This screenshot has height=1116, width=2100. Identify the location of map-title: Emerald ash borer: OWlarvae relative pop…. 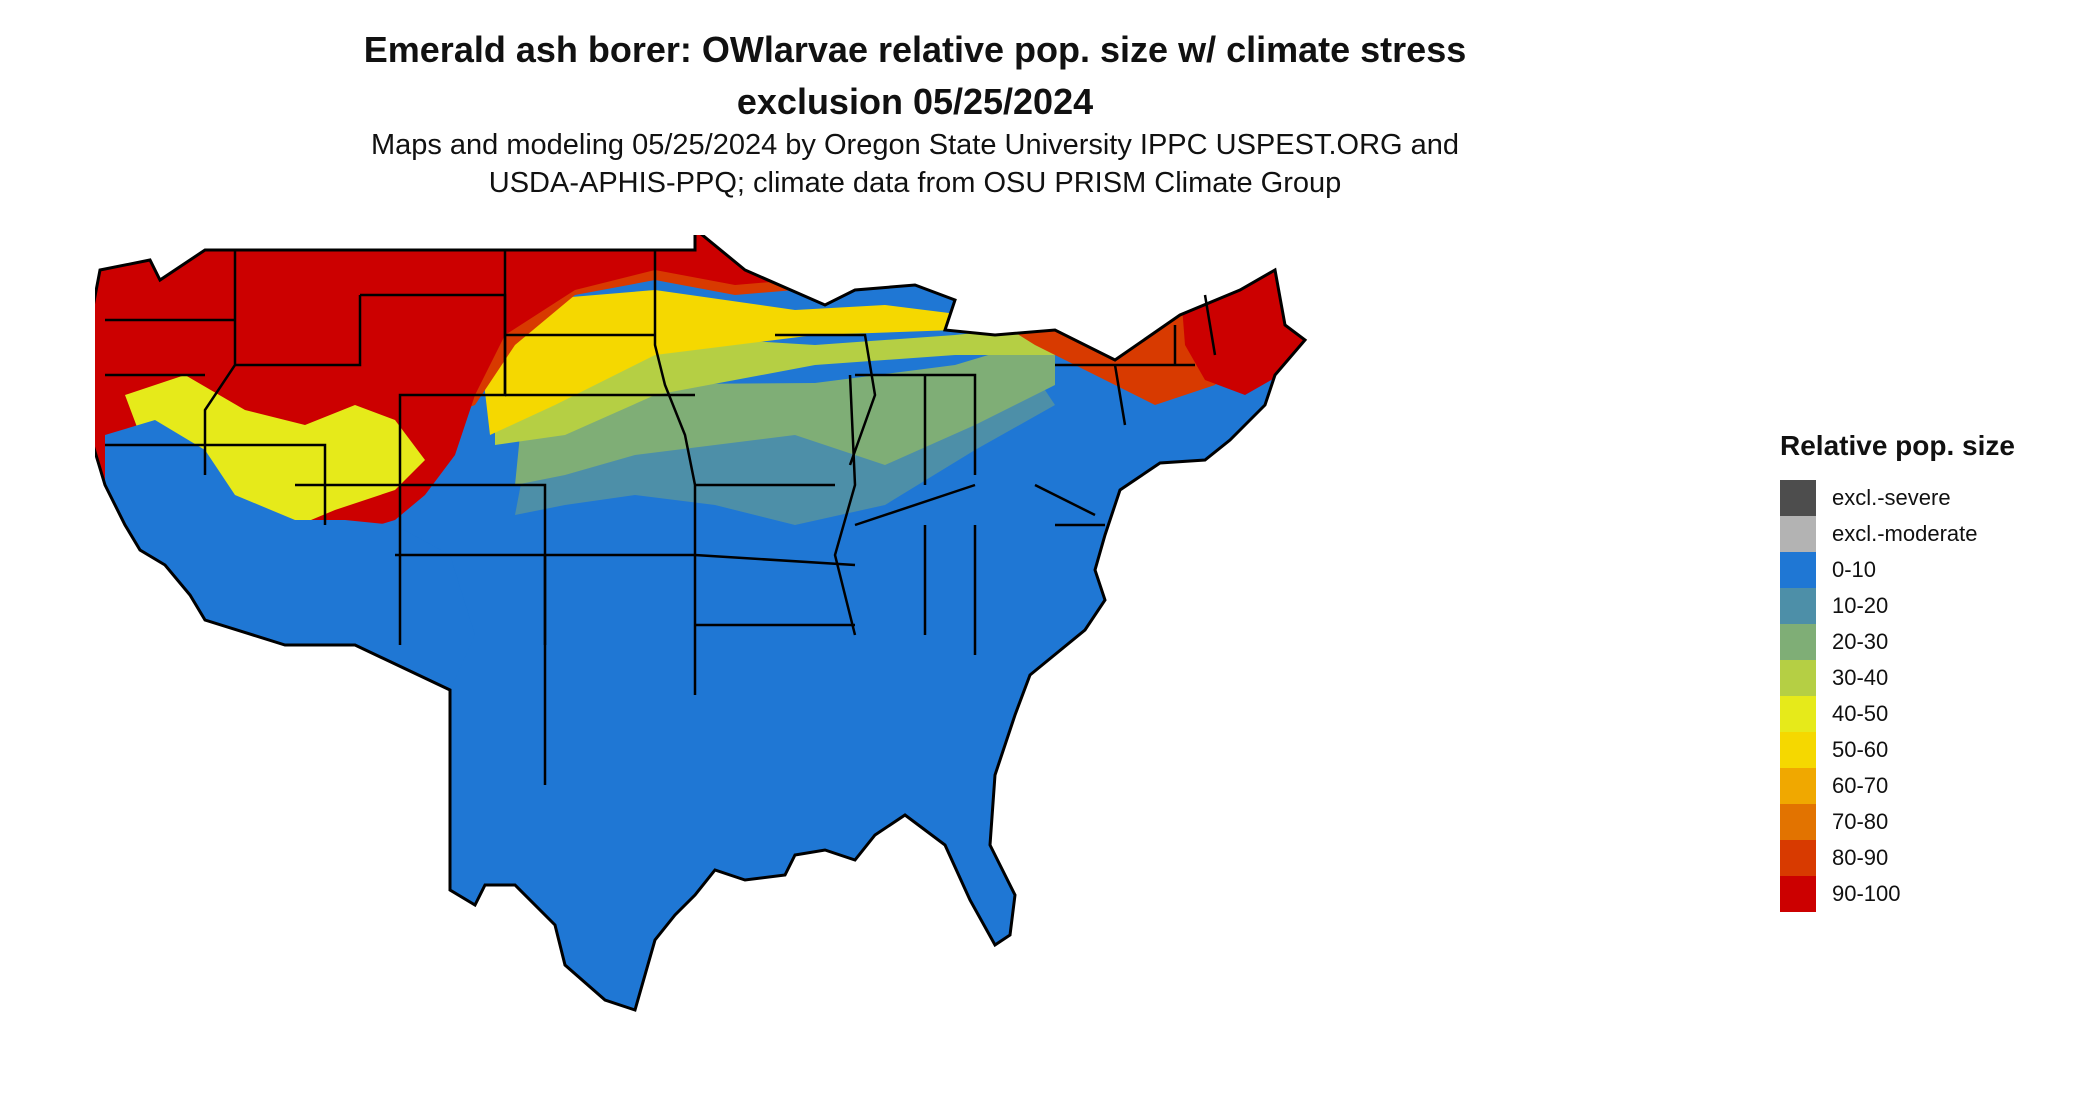
(915, 76).